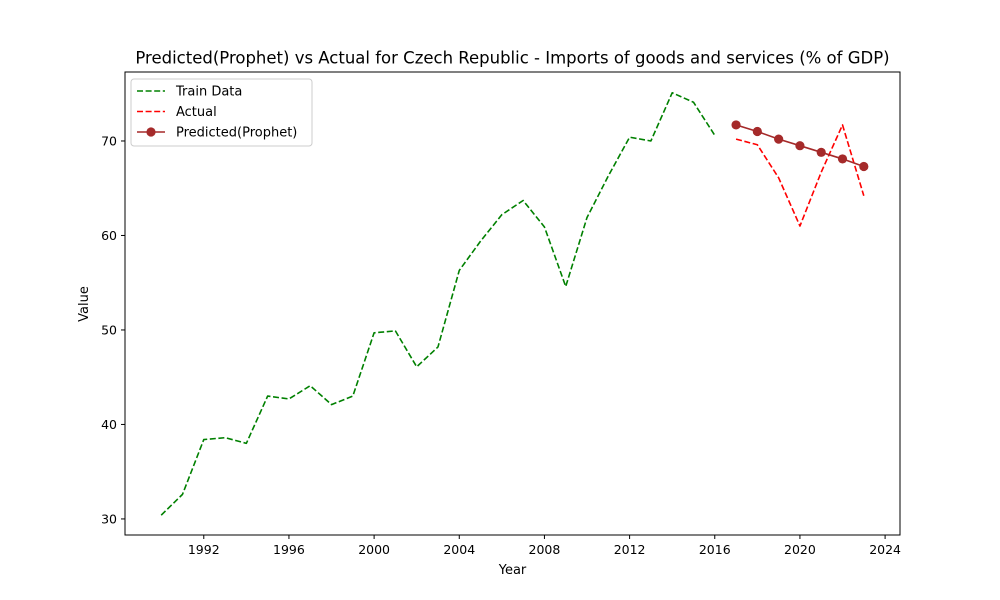 The height and width of the screenshot is (600, 1000). Describe the element at coordinates (196, 112) in the screenshot. I see `legend-label-actual: Actual` at that location.